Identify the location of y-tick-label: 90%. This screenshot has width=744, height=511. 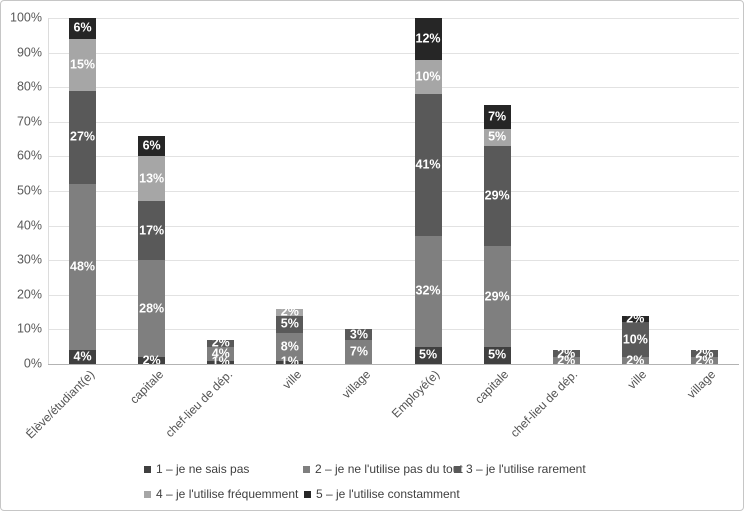
(29, 52).